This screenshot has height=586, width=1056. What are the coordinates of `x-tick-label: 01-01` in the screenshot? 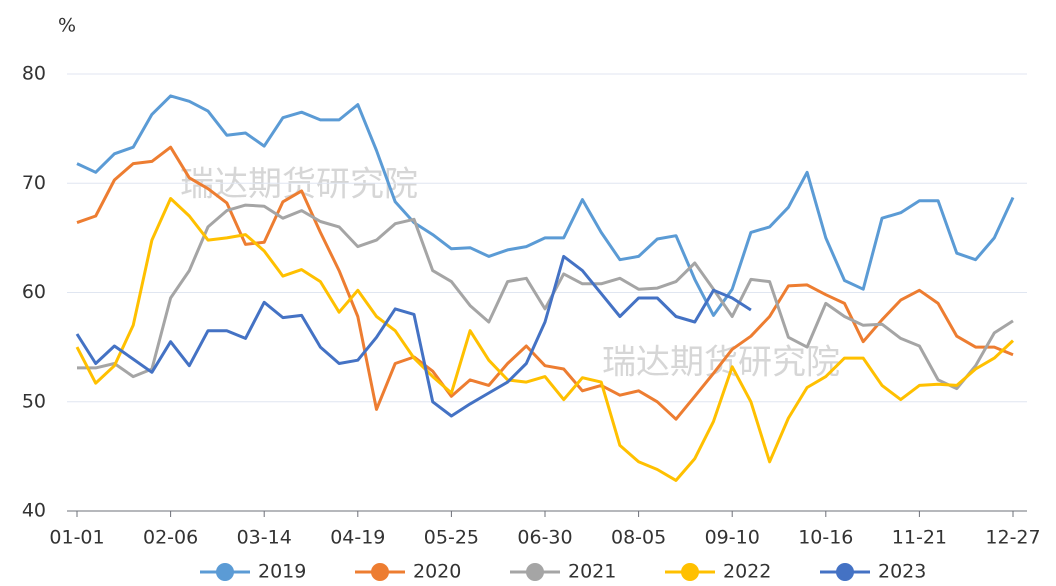 It's located at (76, 538).